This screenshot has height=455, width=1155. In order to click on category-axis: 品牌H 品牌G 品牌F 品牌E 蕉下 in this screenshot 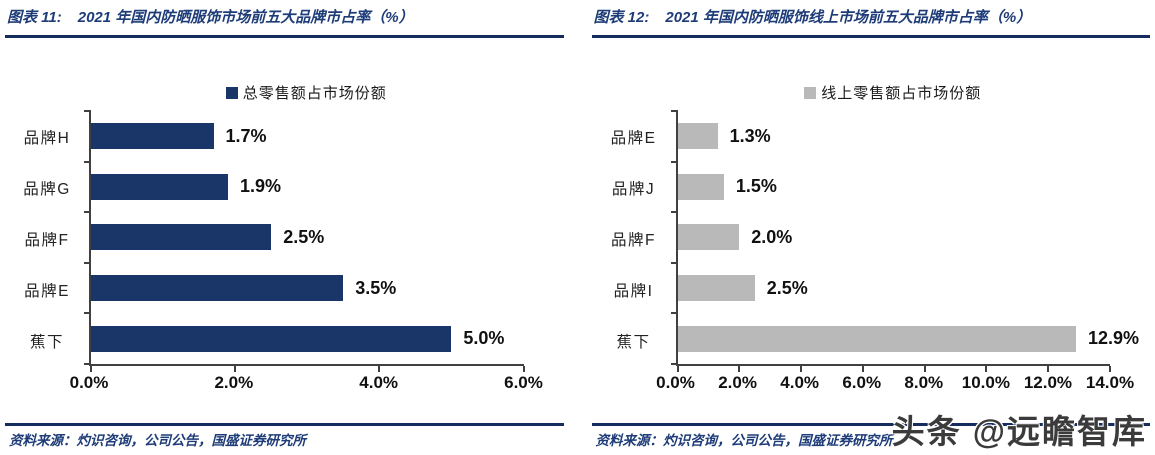, I will do `click(47, 238)`.